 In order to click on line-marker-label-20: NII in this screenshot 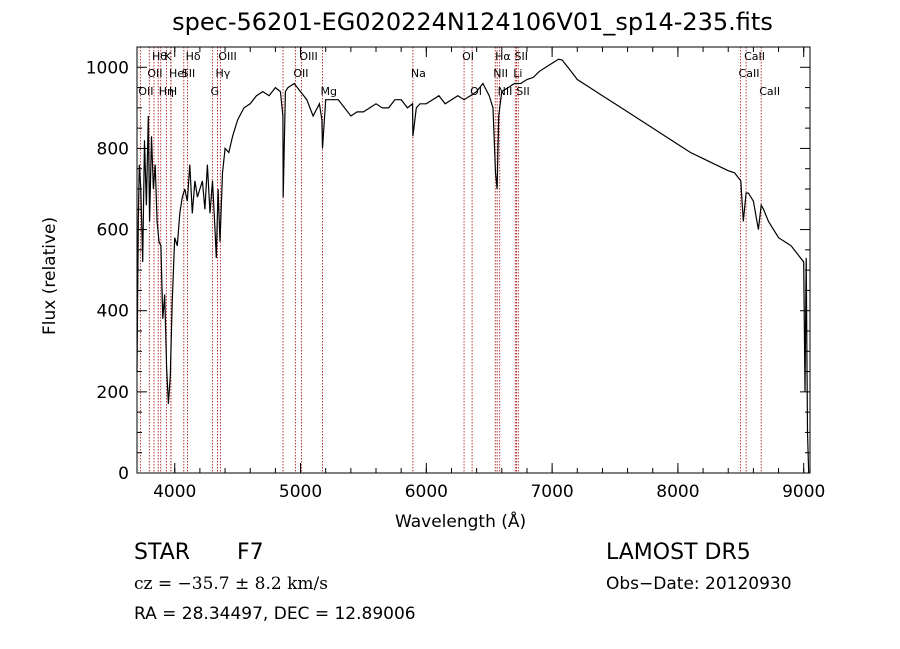, I will do `click(500, 73)`.